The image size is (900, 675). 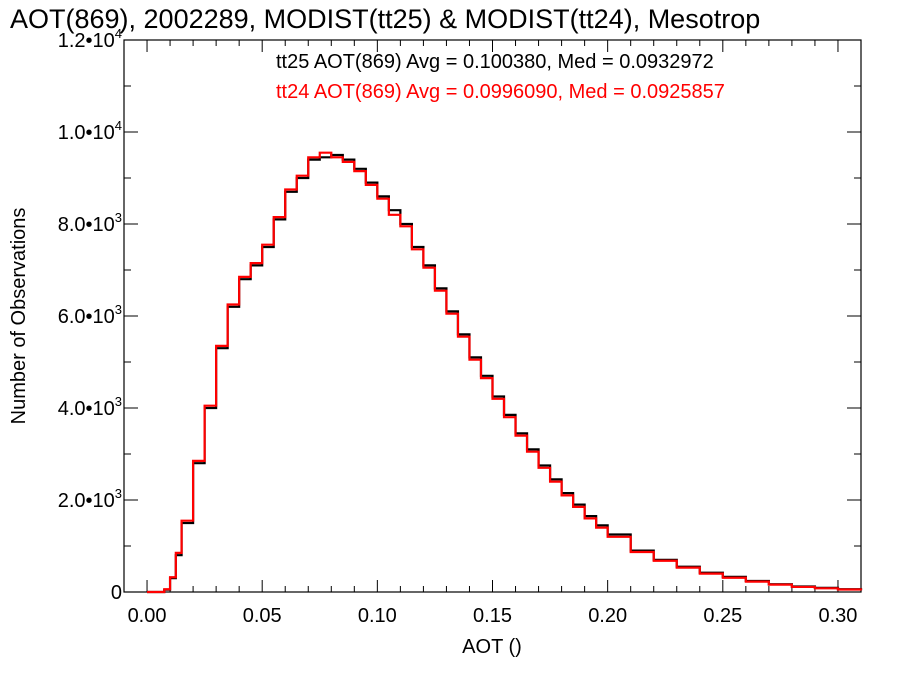 I want to click on y-tick-label: 0, so click(x=116, y=593).